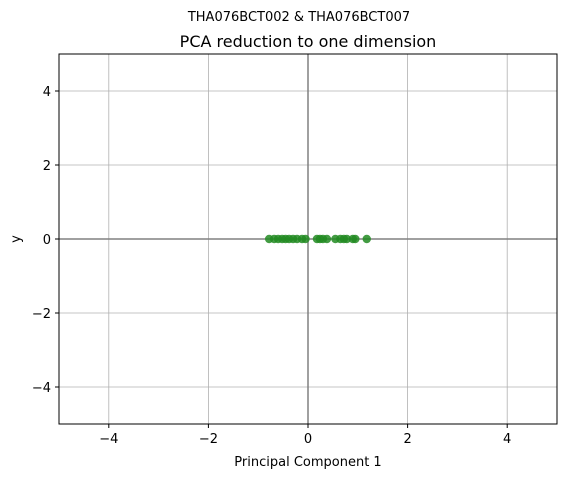 Image resolution: width=565 pixels, height=477 pixels. I want to click on y-axis-label: y, so click(16, 239).